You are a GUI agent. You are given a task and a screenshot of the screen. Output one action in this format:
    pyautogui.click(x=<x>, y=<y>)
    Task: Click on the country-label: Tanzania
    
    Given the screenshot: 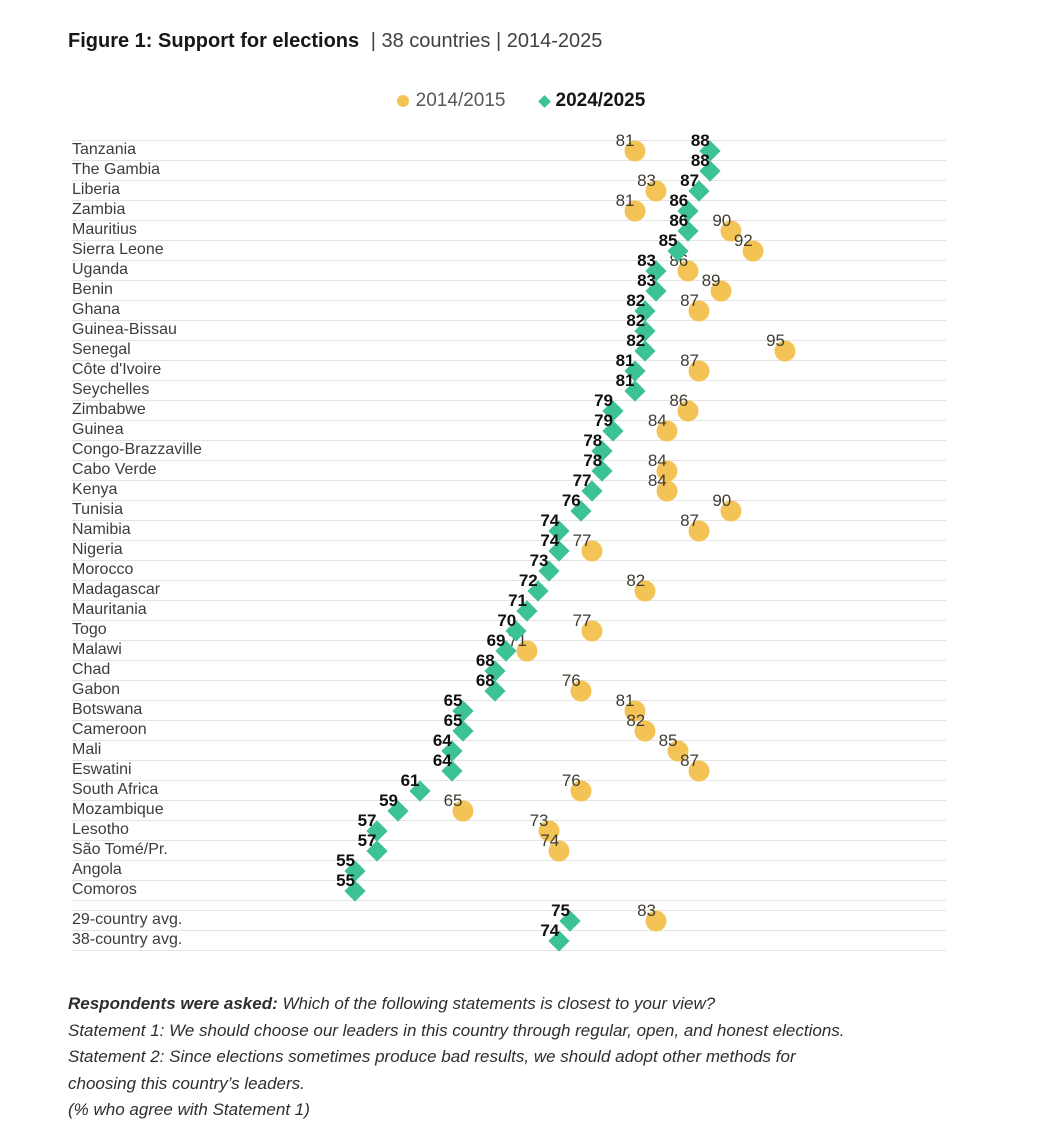 What is the action you would take?
    pyautogui.click(x=104, y=149)
    